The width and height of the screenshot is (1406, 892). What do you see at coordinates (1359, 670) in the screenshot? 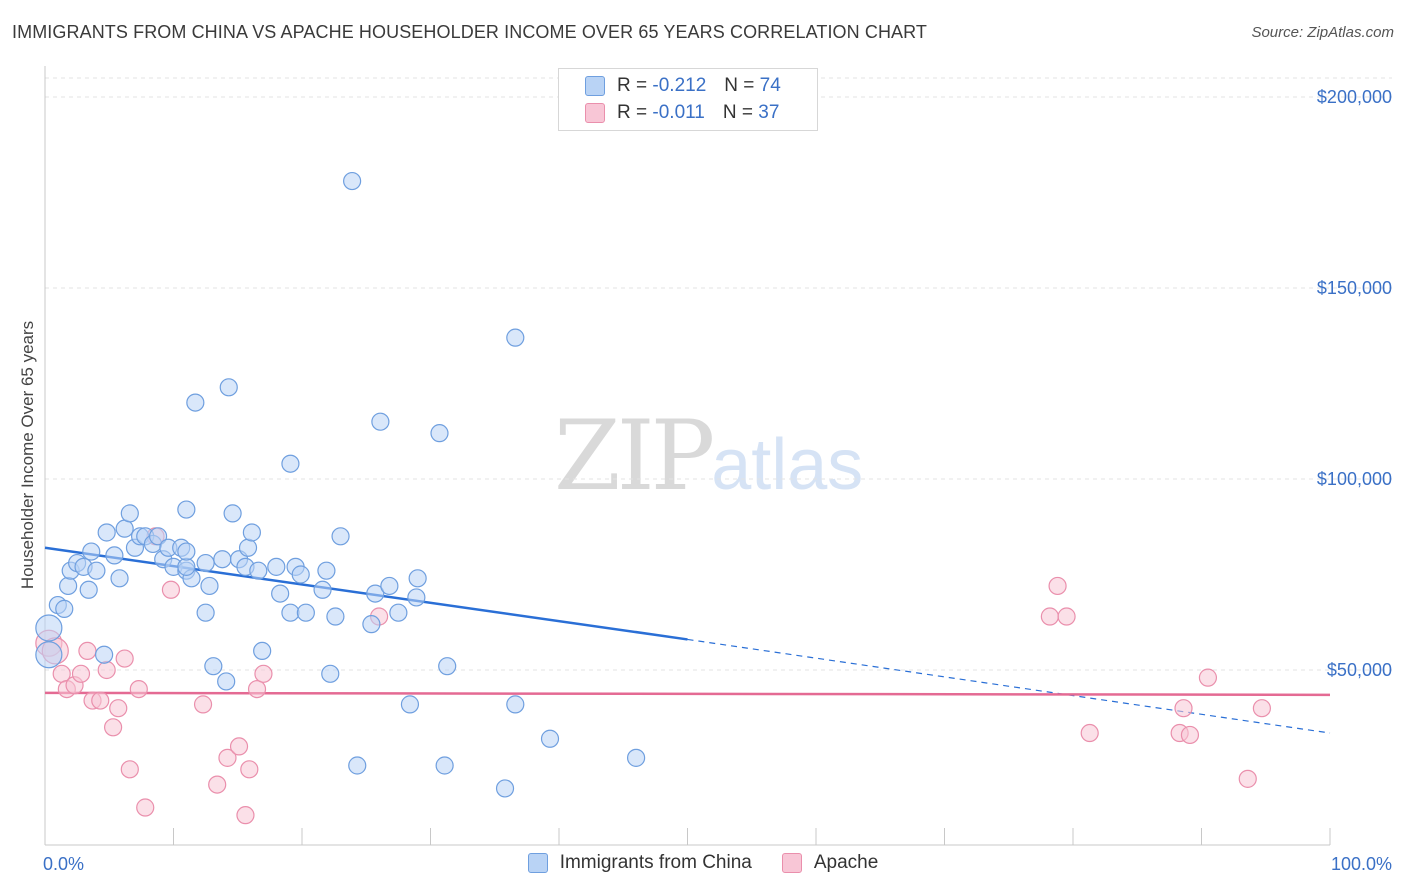
I see `y-tick-label: $50,000` at bounding box center [1359, 670].